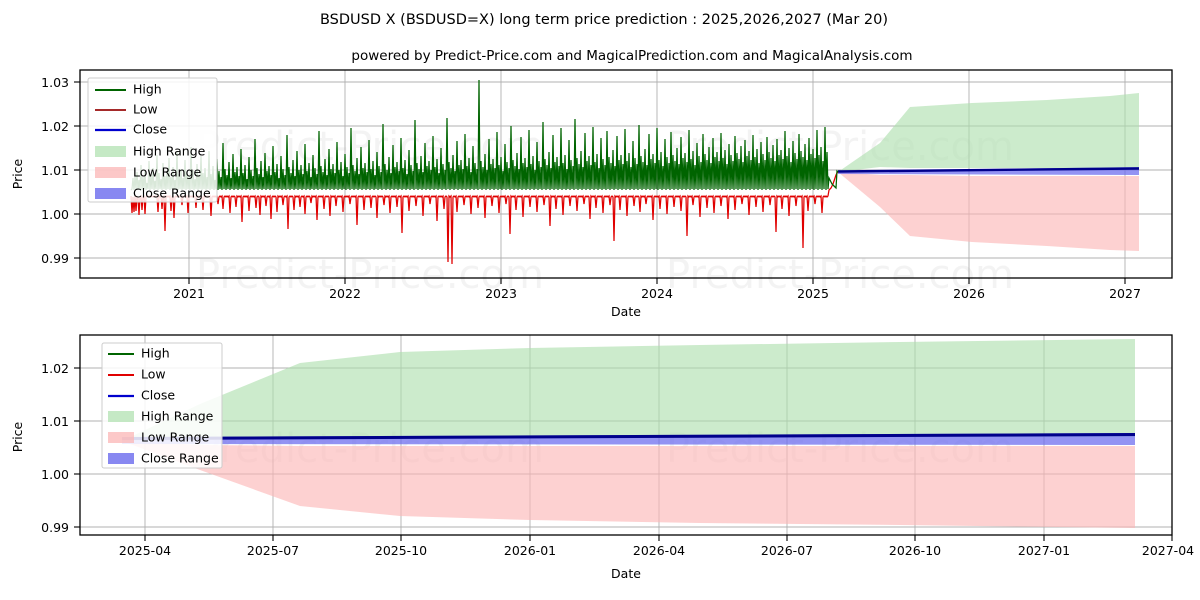 Image resolution: width=1200 pixels, height=600 pixels. What do you see at coordinates (484, 218) in the screenshot?
I see `low-series` at bounding box center [484, 218].